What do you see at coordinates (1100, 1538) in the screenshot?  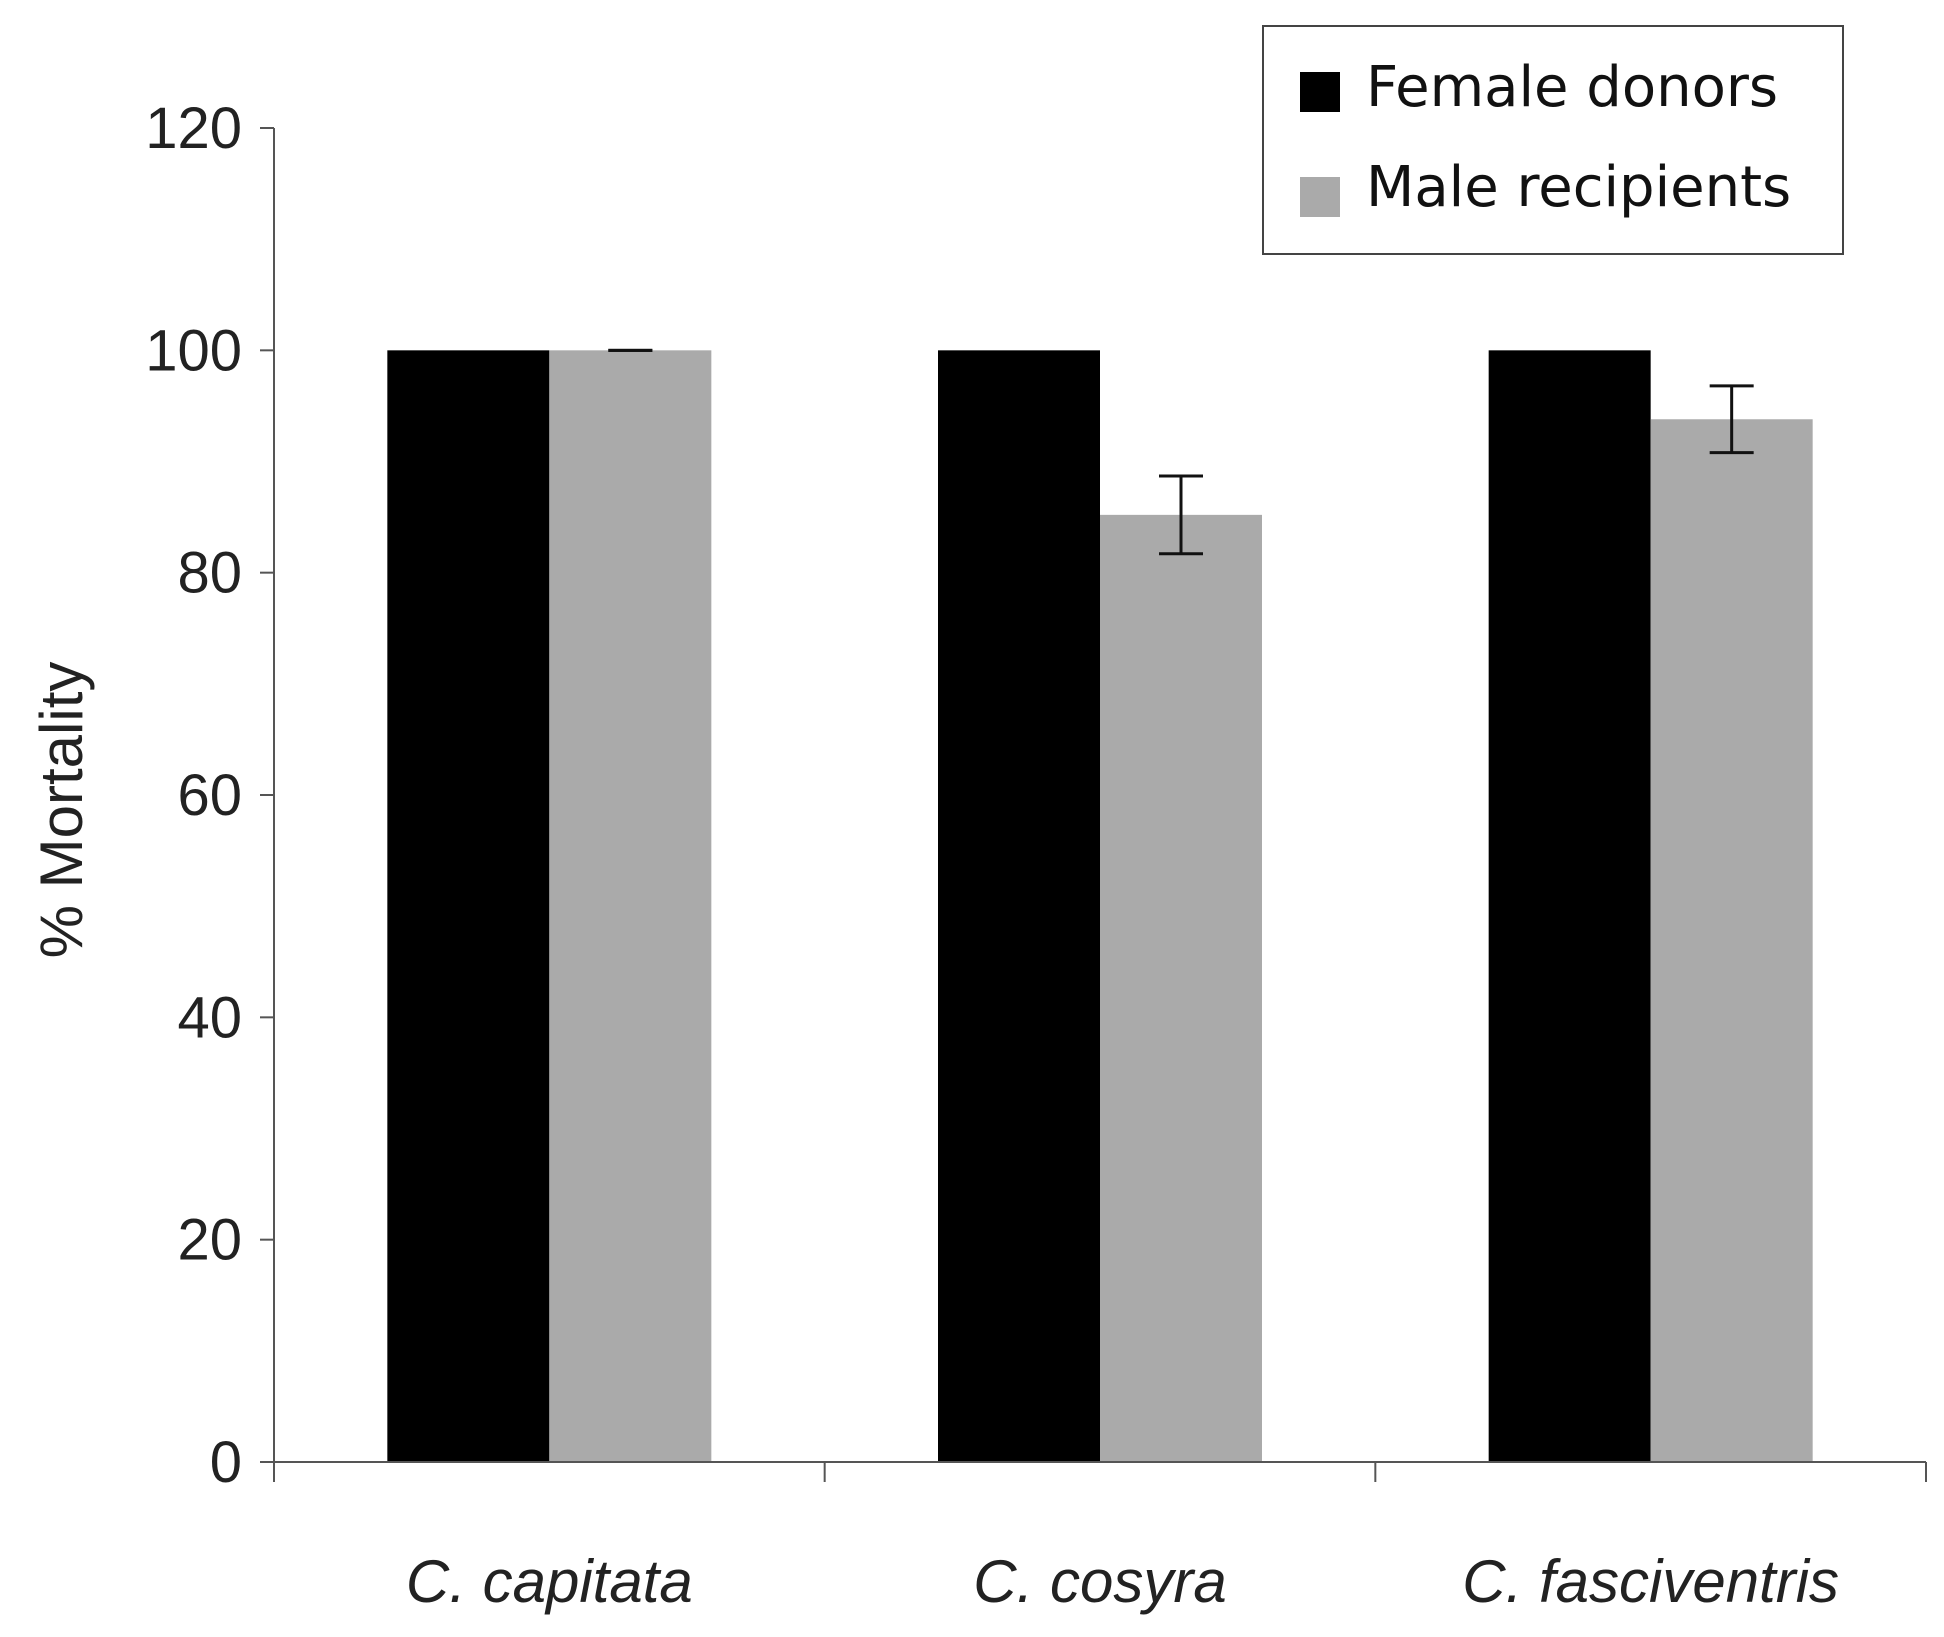 I see `x-ticks-group: C. capitata C. cosyra C. fasciventris` at bounding box center [1100, 1538].